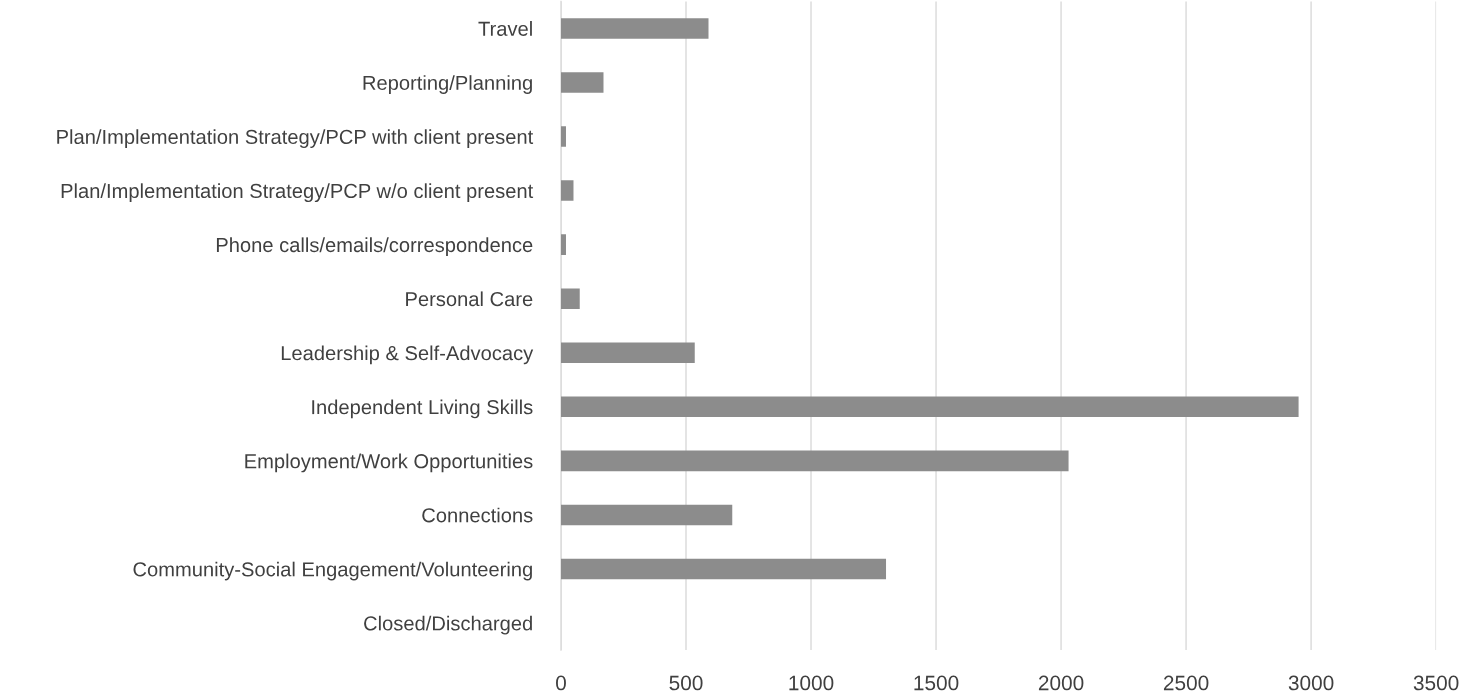  Describe the element at coordinates (407, 355) in the screenshot. I see `y-tick-label: Leadership & Self-Advocacy` at that location.